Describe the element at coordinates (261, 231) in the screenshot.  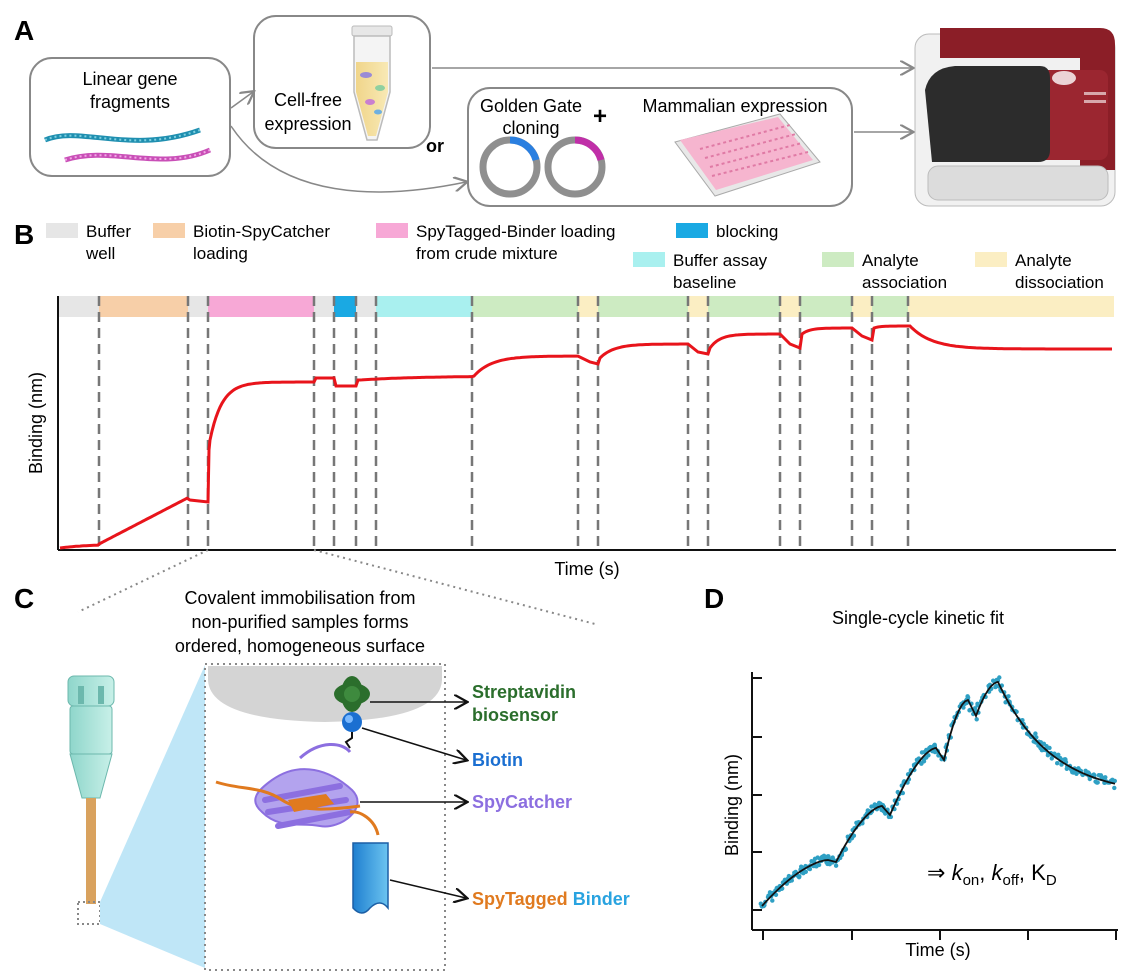
I see `legend-text: Biotin-SpyCatcher` at that location.